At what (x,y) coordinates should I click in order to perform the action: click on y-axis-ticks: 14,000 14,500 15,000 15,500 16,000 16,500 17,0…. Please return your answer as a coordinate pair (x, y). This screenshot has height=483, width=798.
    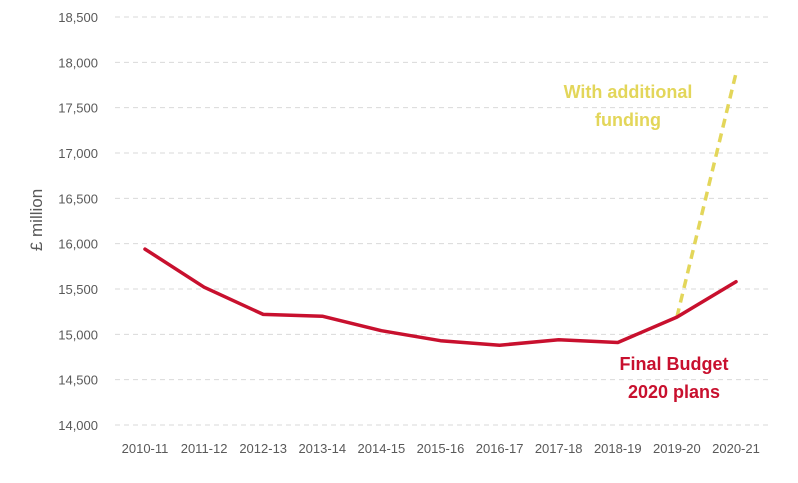
    Looking at the image, I should click on (78, 221).